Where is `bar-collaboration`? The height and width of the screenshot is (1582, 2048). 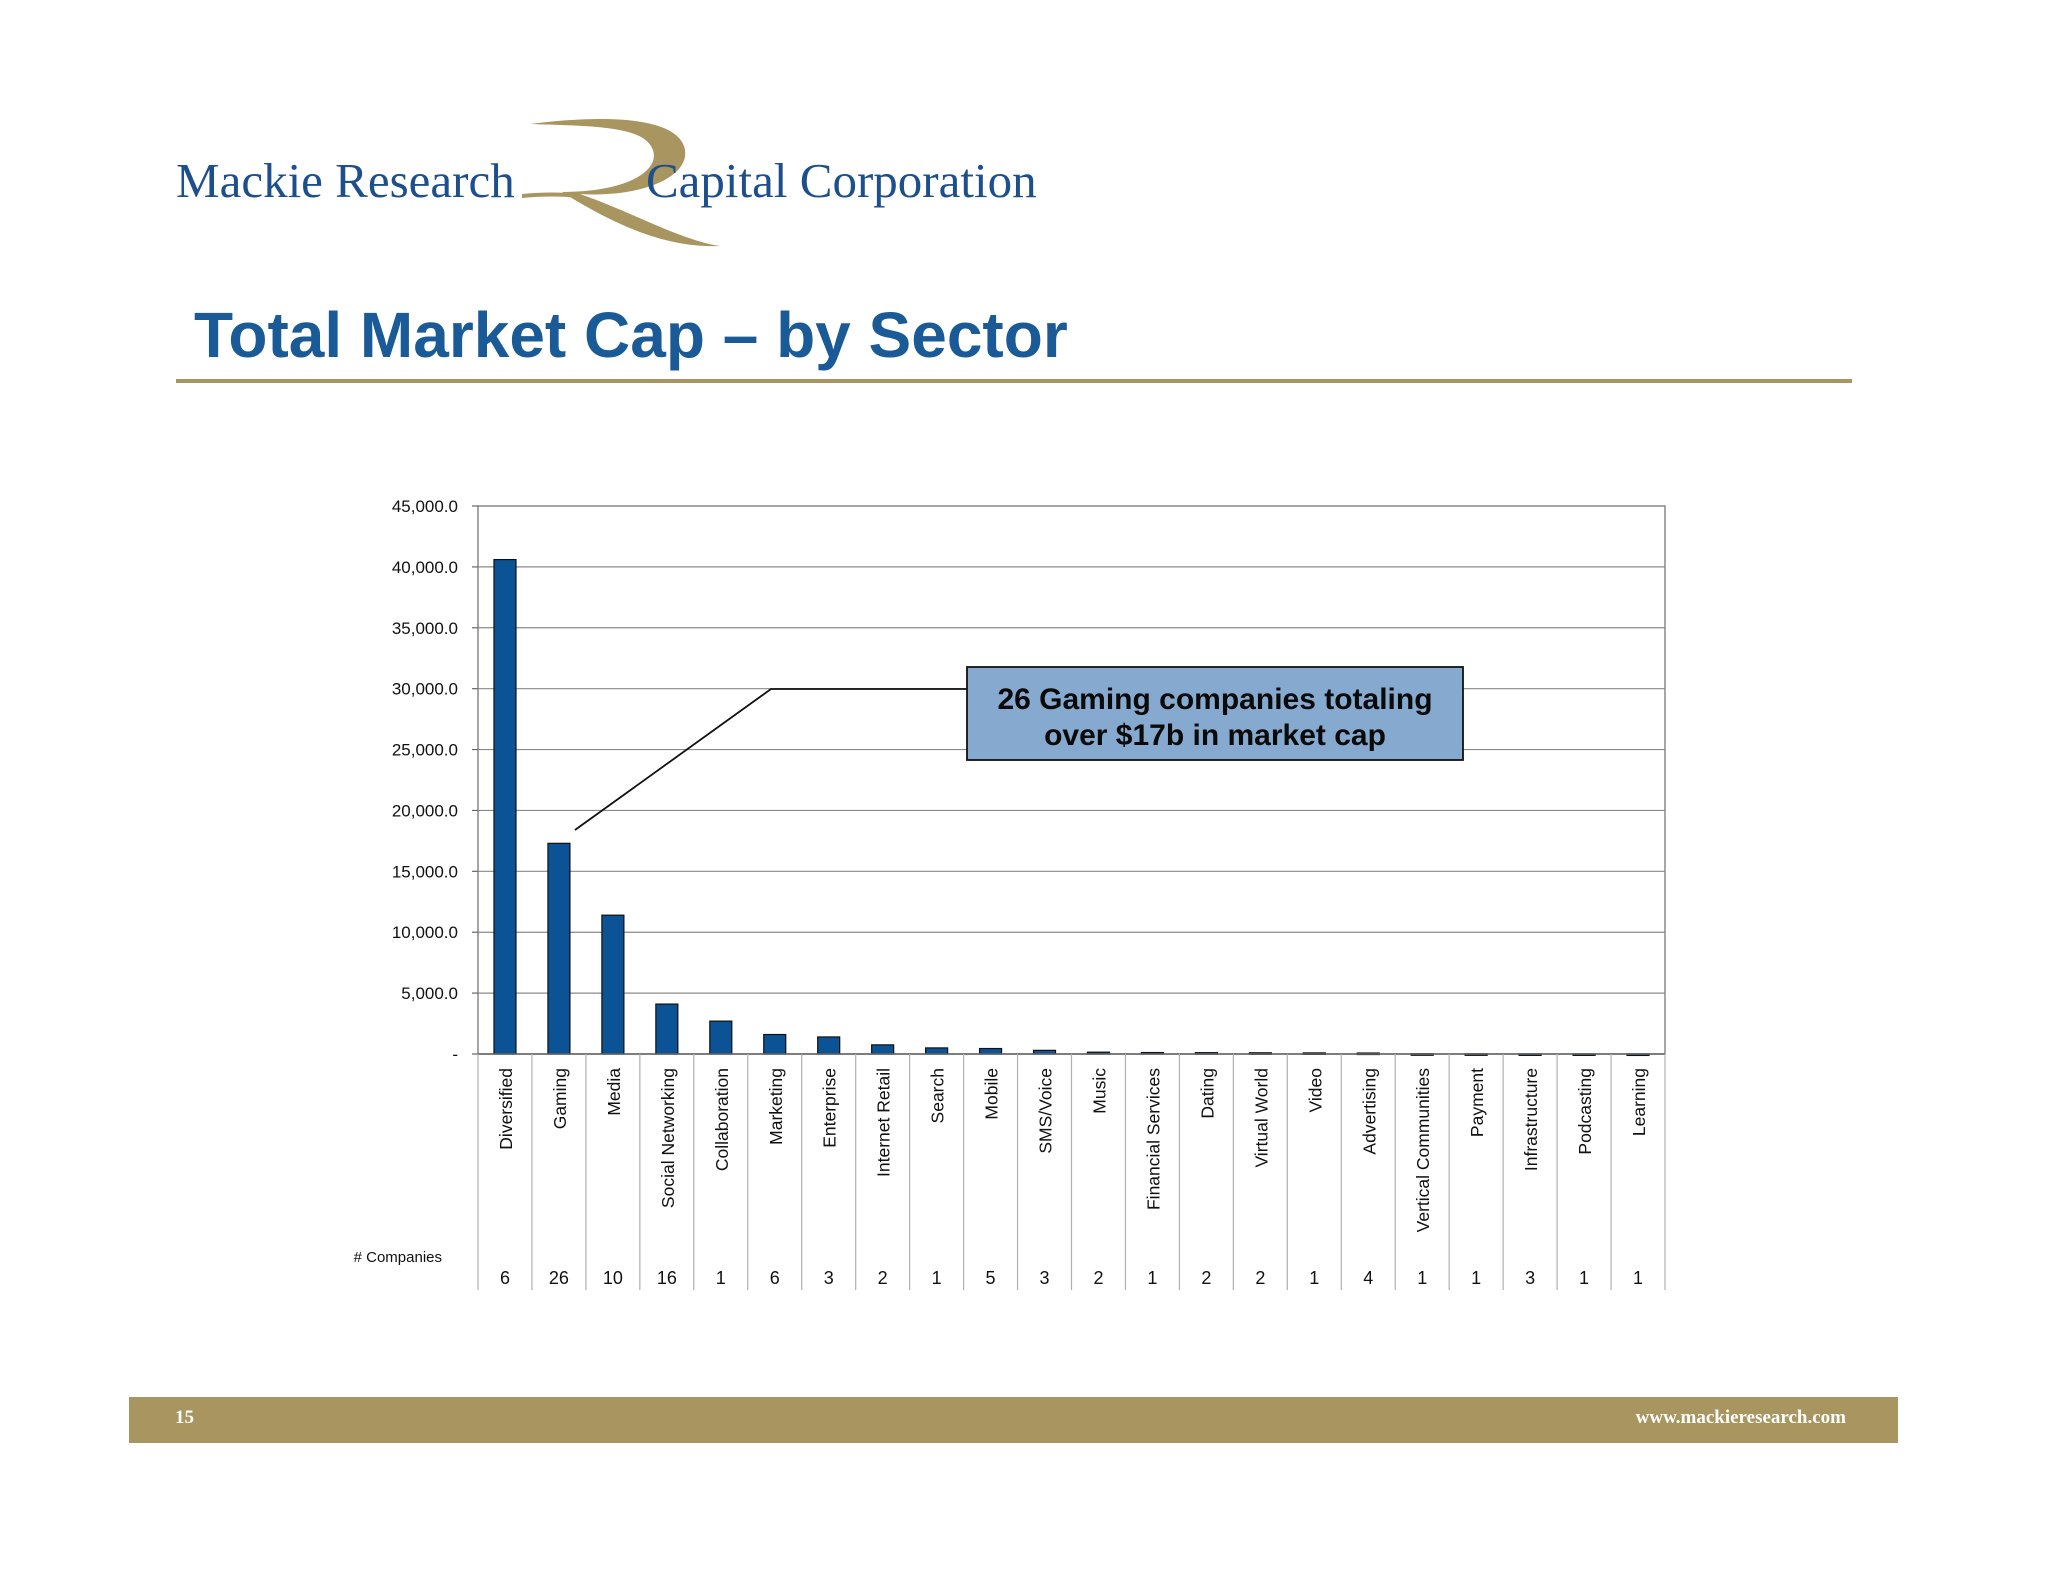
bar-collaboration is located at coordinates (721, 1037).